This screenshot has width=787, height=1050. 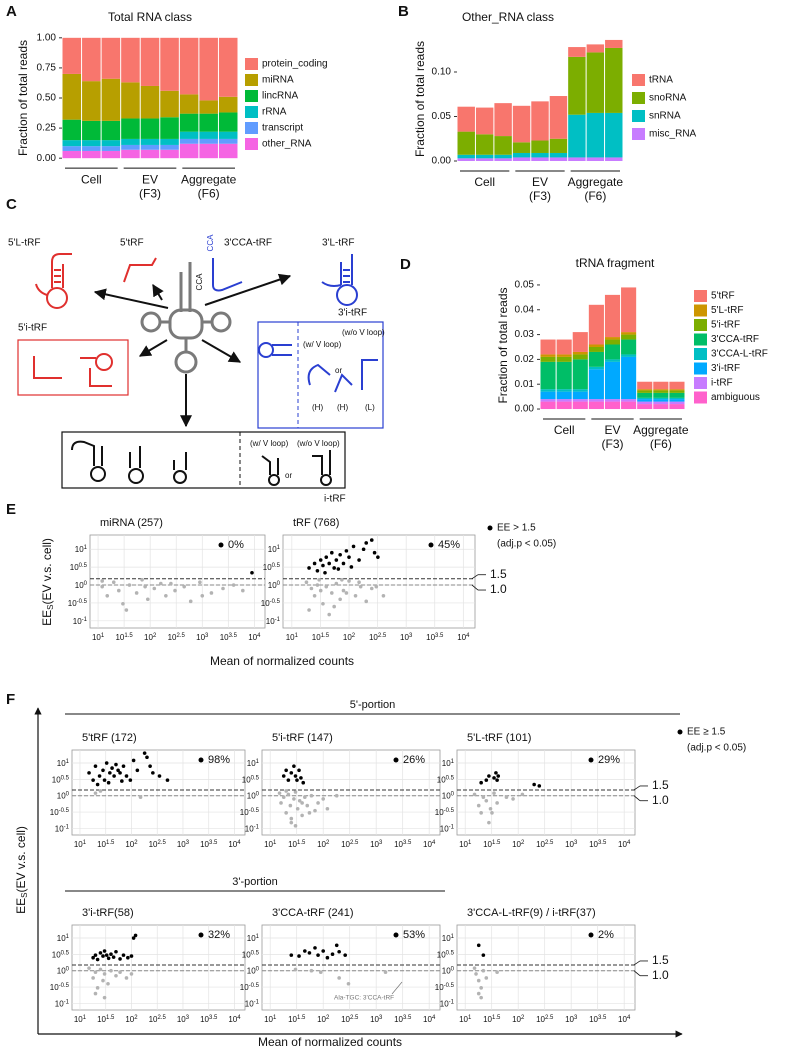 I want to click on tick-exponent: 4, so click(x=468, y=636).